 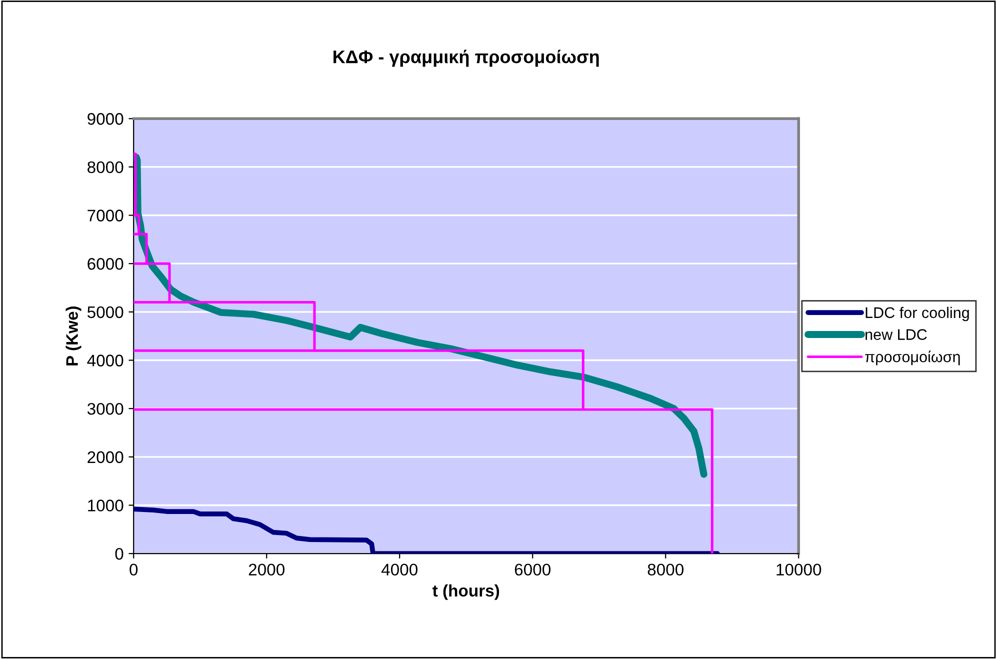 What do you see at coordinates (106, 167) in the screenshot?
I see `y-tick-label: 8000` at bounding box center [106, 167].